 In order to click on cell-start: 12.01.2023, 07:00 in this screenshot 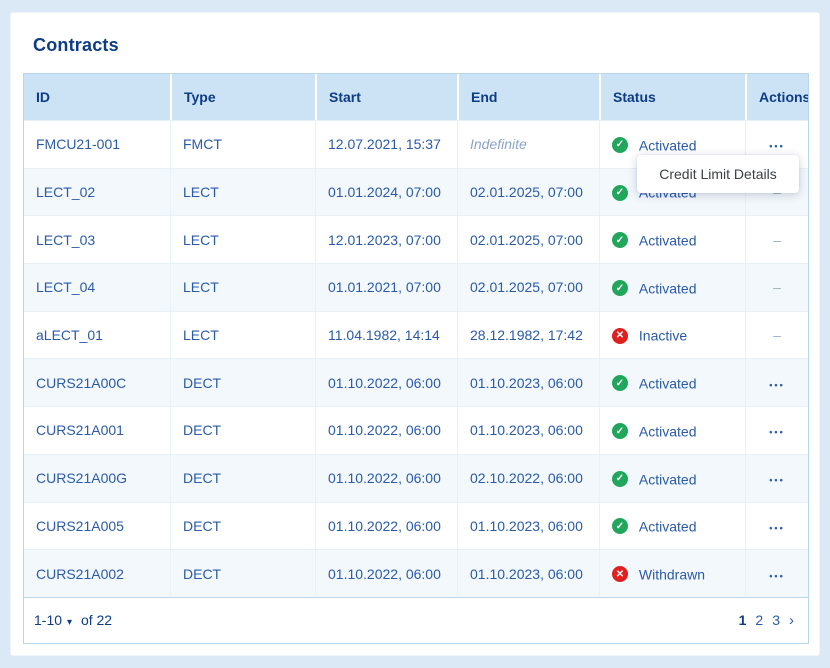, I will do `click(386, 239)`.